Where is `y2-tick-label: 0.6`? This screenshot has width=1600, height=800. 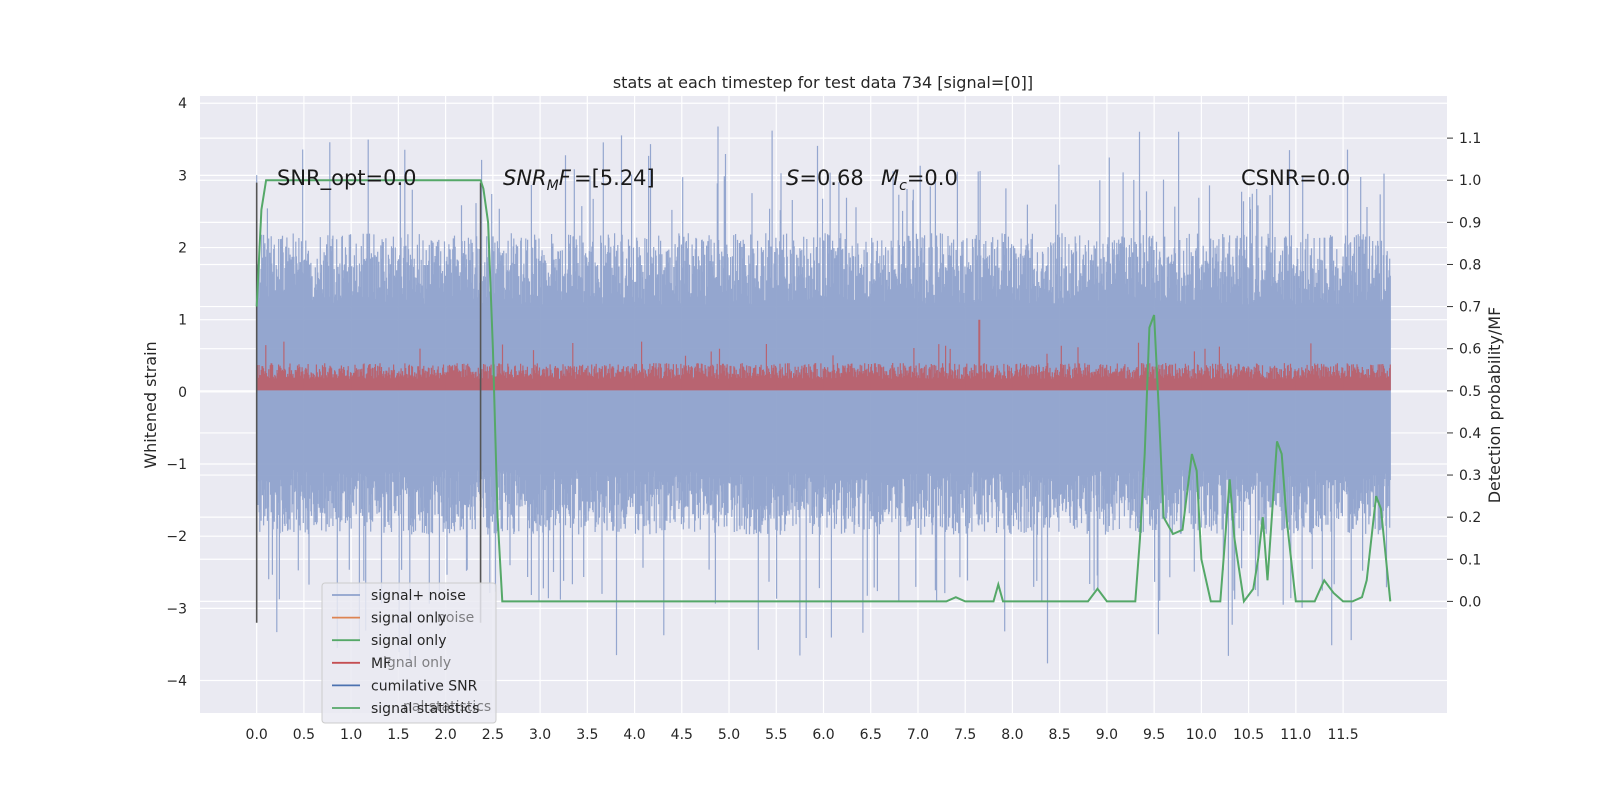
y2-tick-label: 0.6 is located at coordinates (1470, 350).